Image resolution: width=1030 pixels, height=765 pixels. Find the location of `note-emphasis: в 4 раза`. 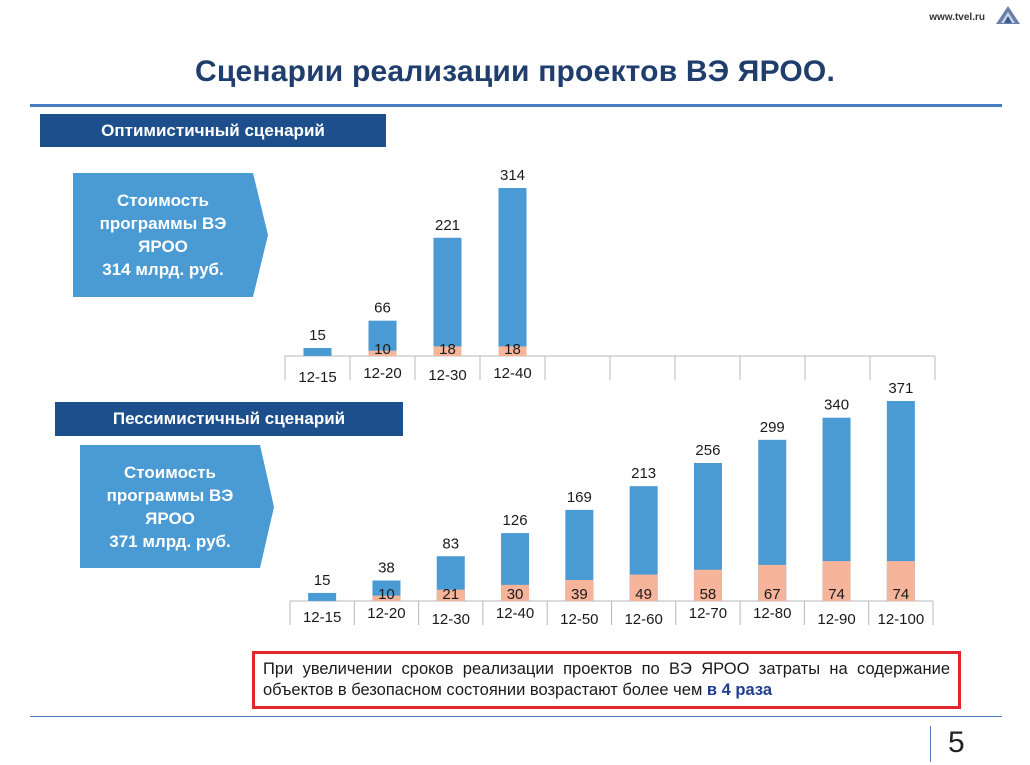

note-emphasis: в 4 раза is located at coordinates (739, 690).